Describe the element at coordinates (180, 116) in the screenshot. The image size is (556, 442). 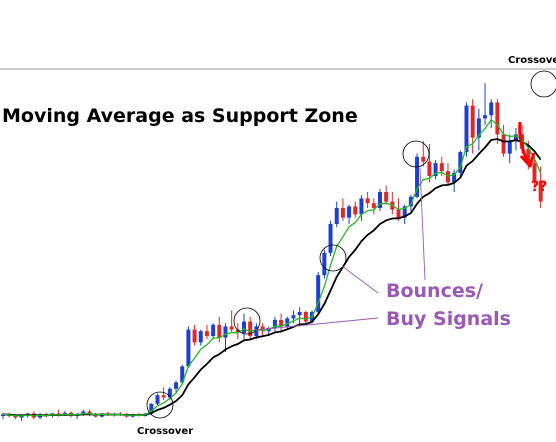
I see `chart-title: Moving Average as Support Zone` at that location.